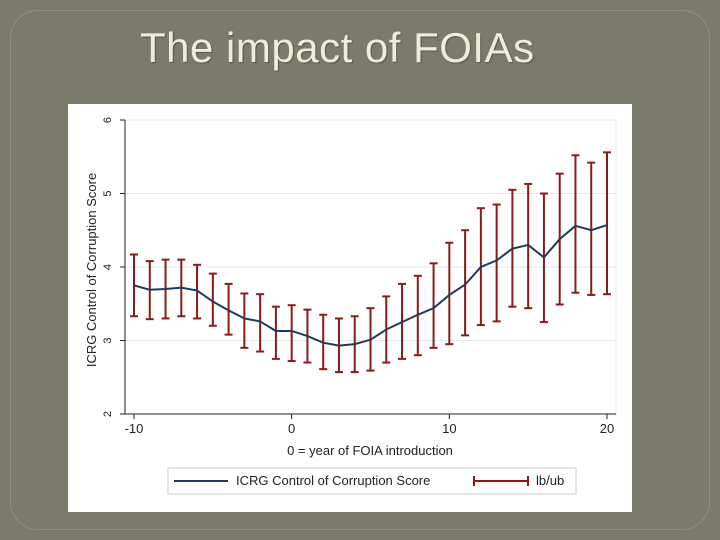  Describe the element at coordinates (108, 120) in the screenshot. I see `y-tick-label: 6` at that location.